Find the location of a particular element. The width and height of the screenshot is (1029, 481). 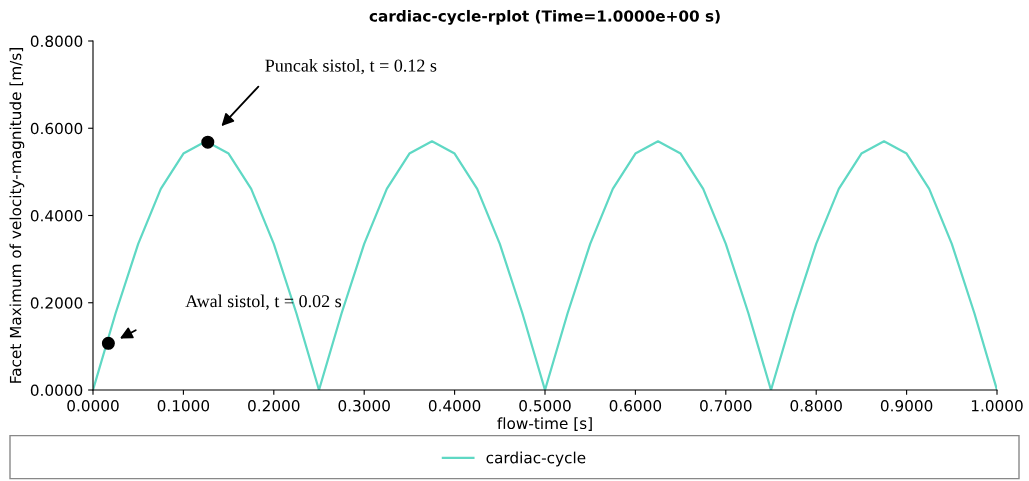

y-tick-label: 0.4000 is located at coordinates (56, 215).